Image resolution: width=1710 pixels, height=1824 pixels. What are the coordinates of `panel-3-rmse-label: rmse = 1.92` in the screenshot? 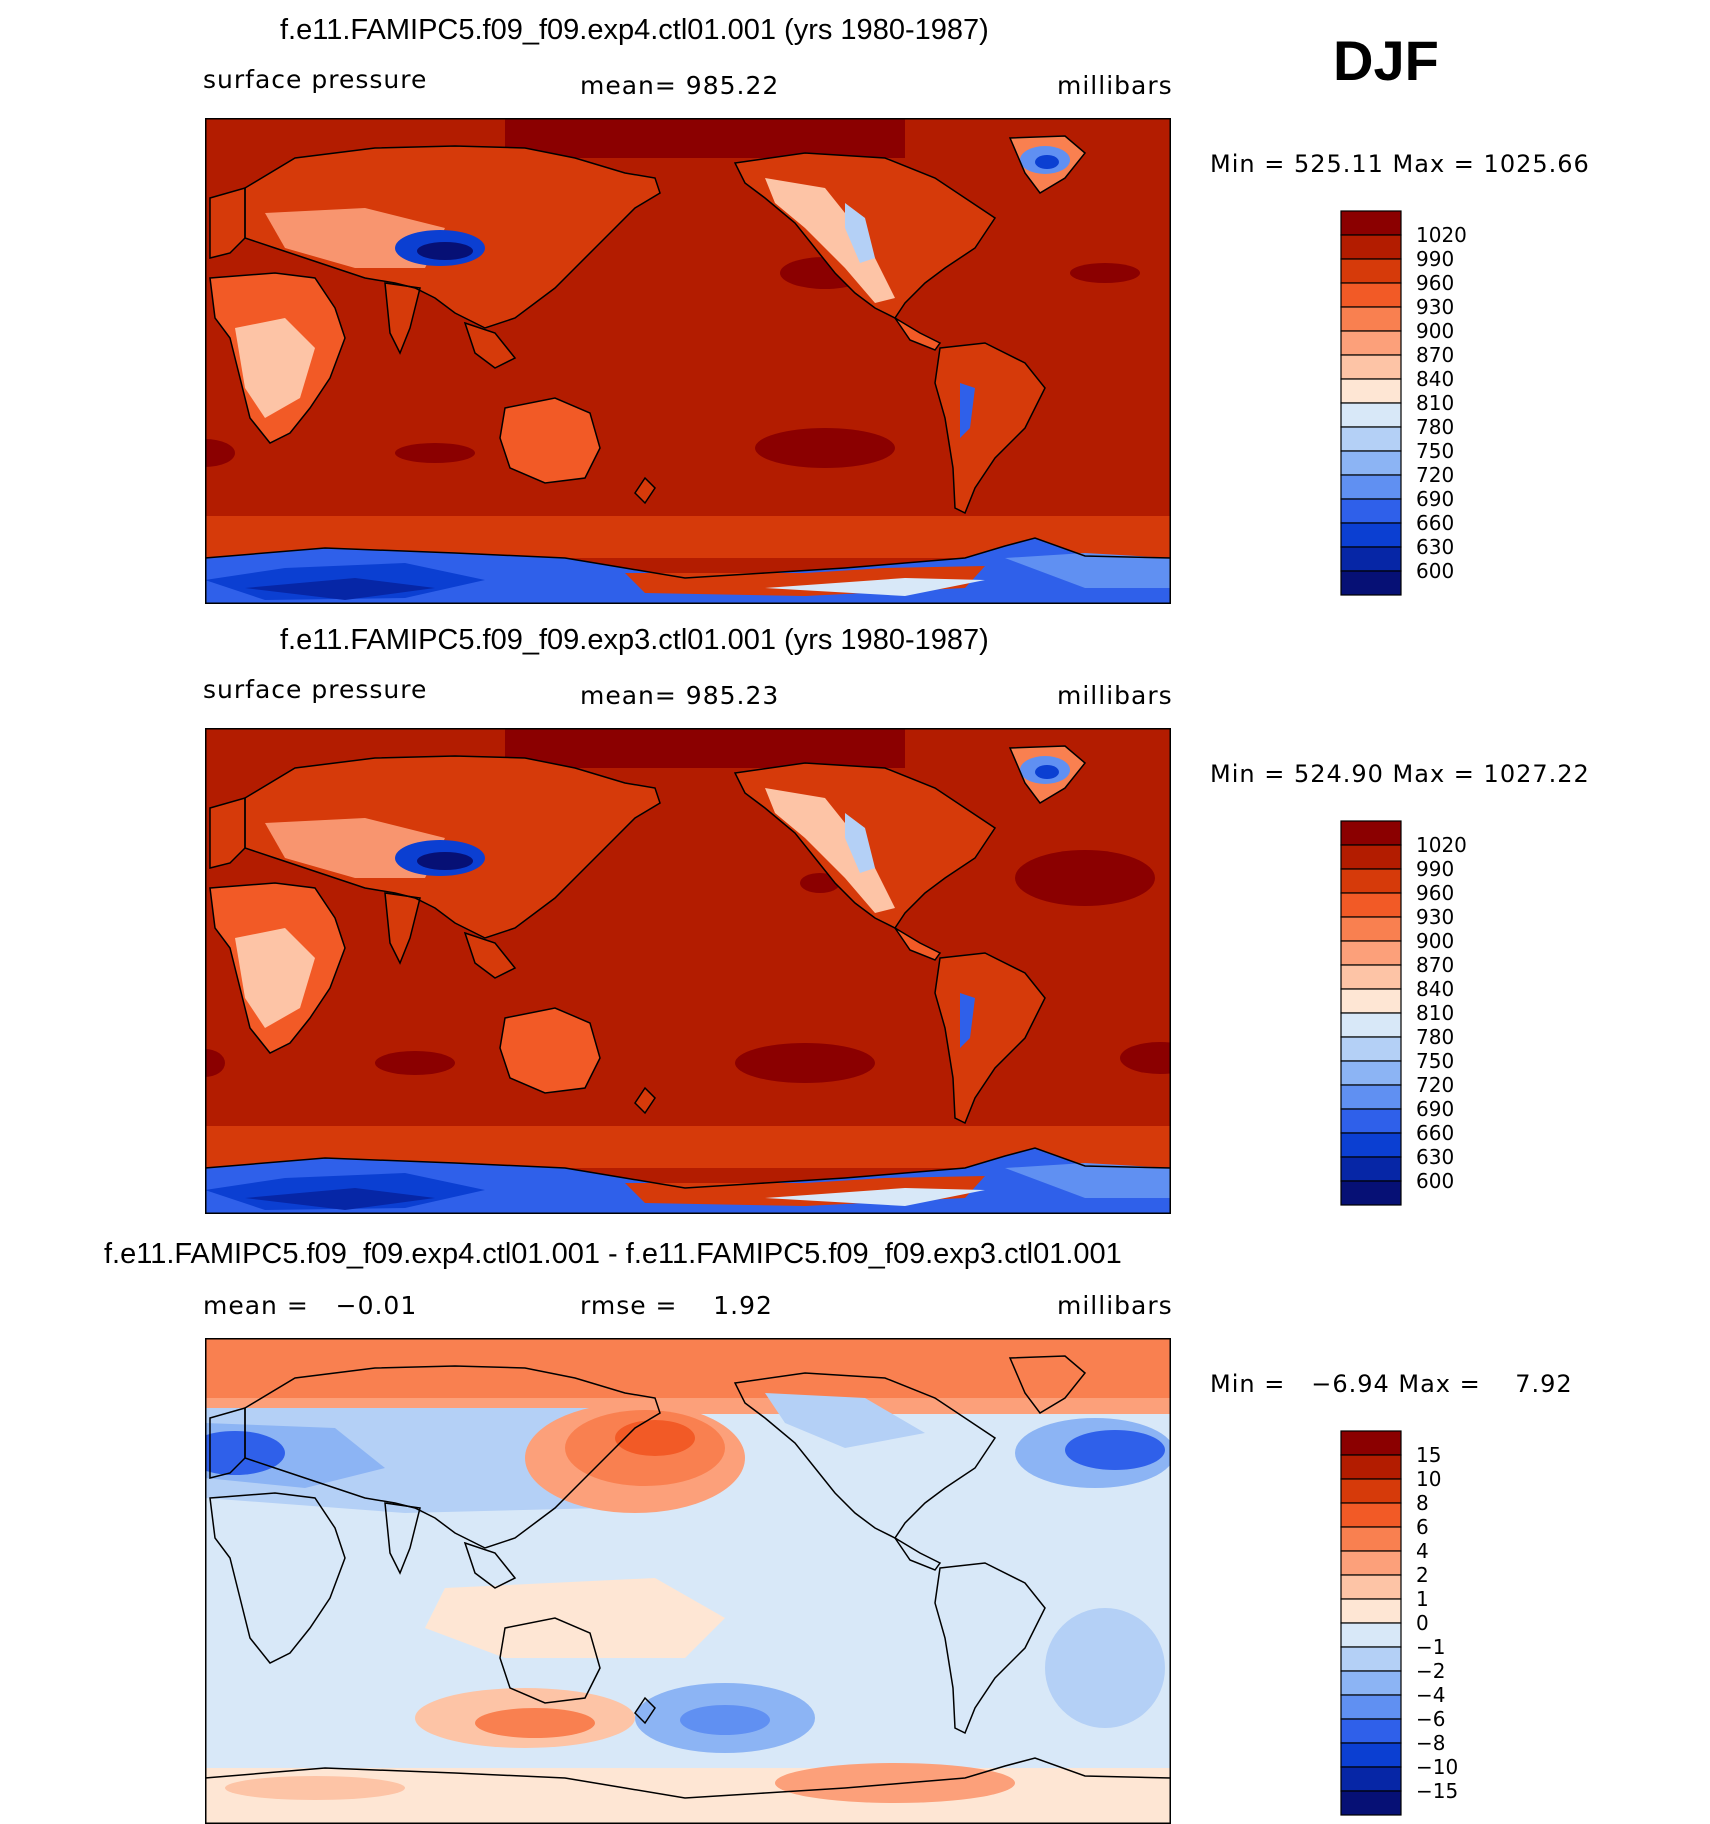 It's located at (676, 1305).